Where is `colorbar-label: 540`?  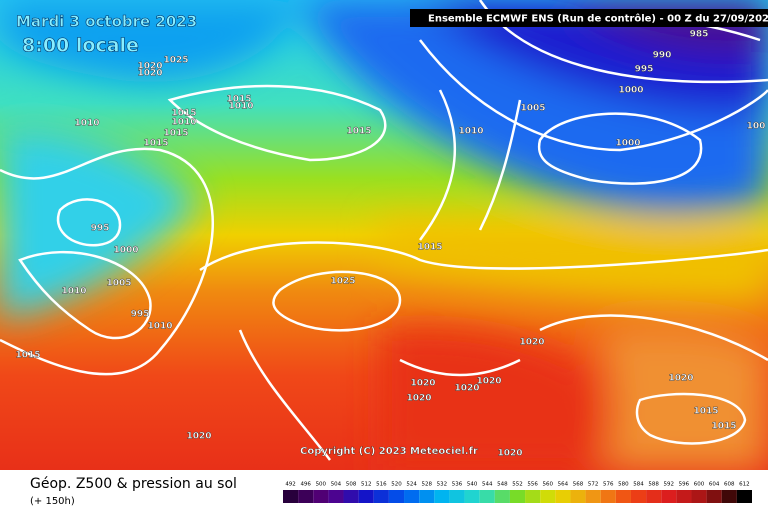 colorbar-label: 540 is located at coordinates (472, 485).